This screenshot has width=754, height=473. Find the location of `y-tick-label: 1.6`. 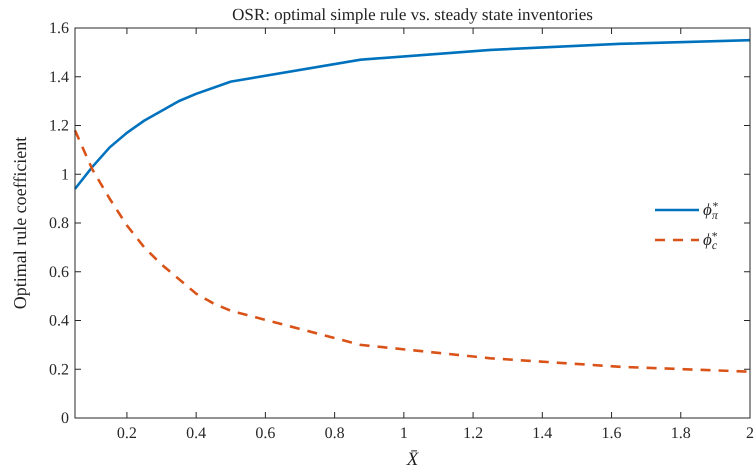

y-tick-label: 1.6 is located at coordinates (59, 28).